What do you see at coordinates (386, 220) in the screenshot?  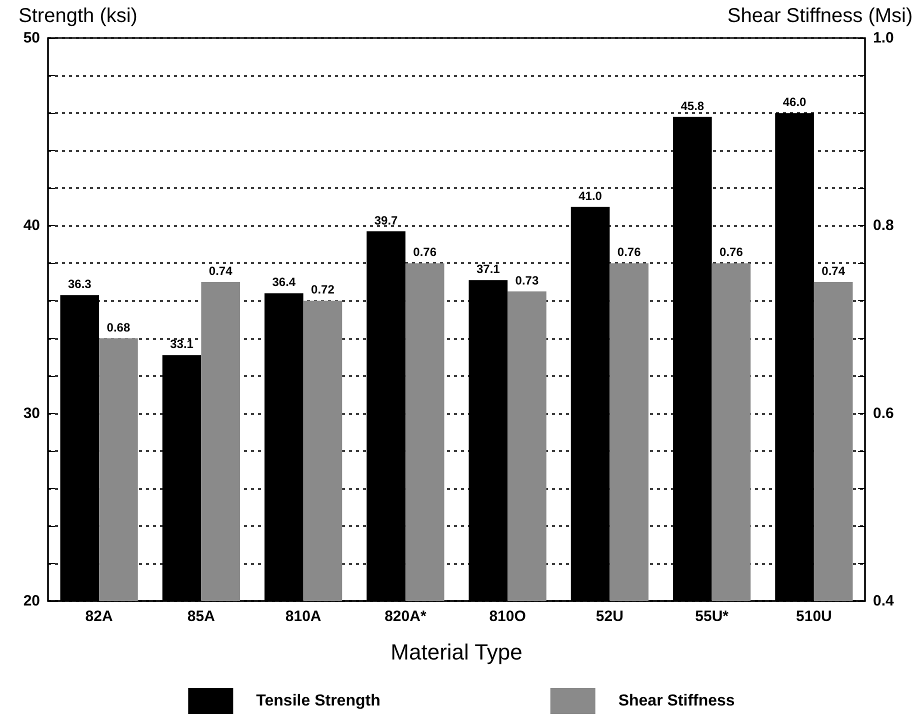 I see `data-label: 39.7` at bounding box center [386, 220].